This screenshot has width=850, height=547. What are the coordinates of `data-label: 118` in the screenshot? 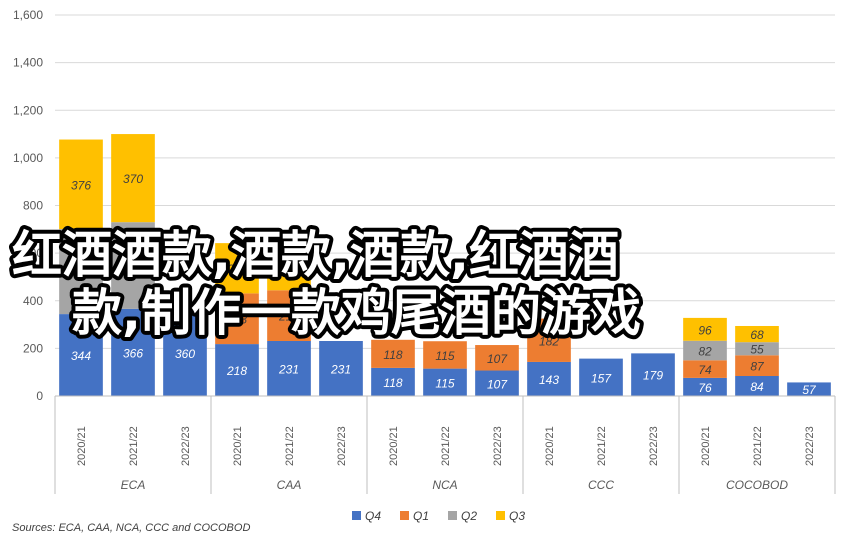 It's located at (392, 355).